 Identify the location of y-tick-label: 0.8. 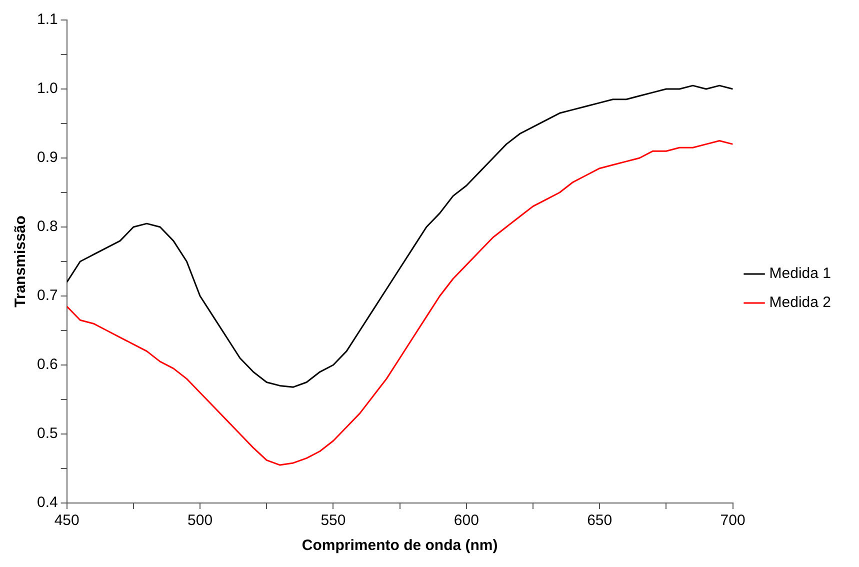
(47, 227).